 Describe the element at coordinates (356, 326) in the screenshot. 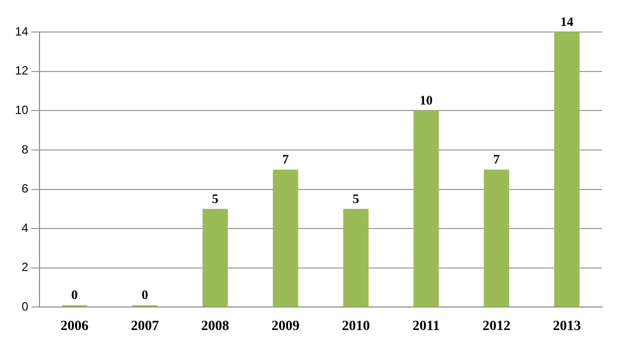

I see `x-tick-label: 2010` at that location.